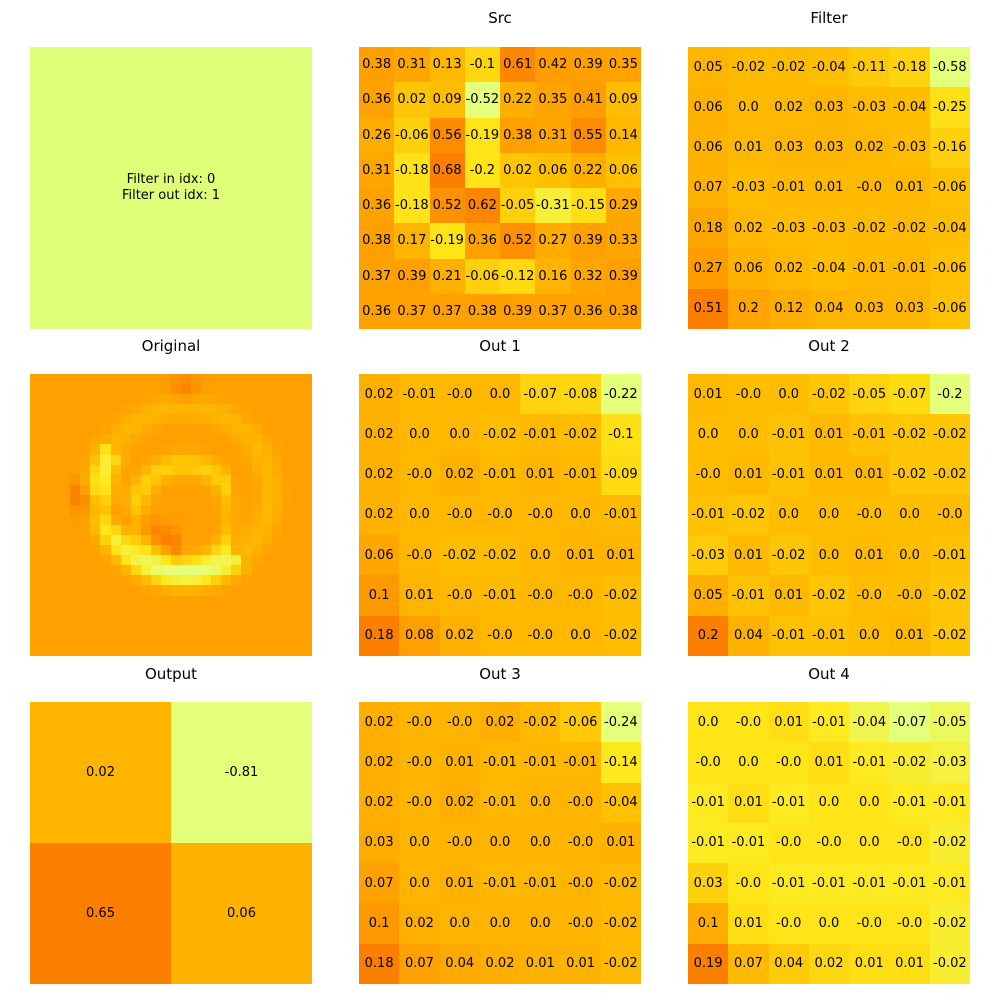  I want to click on out4-cell-0-3: -0.01, so click(829, 722).